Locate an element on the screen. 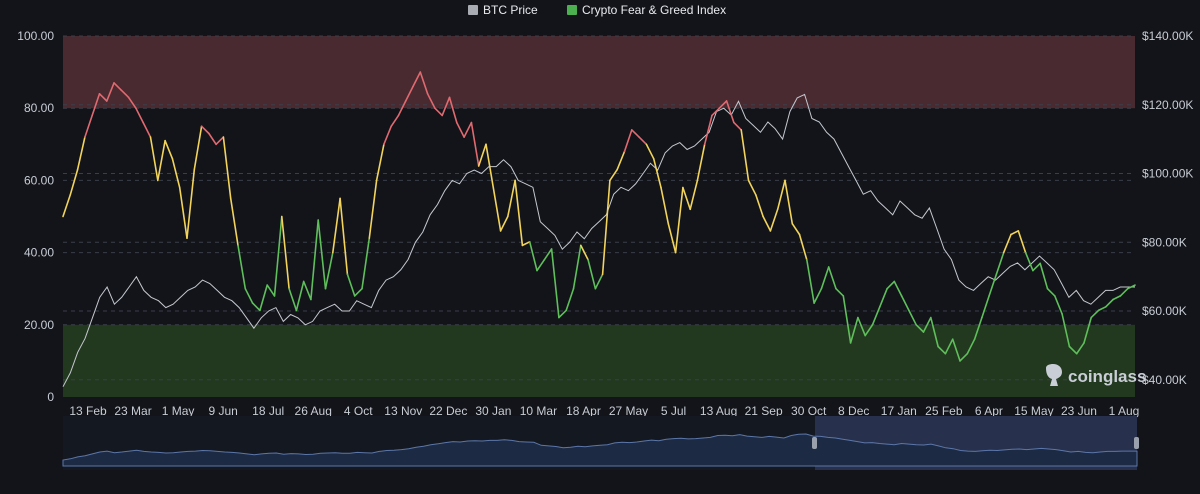 Image resolution: width=1200 pixels, height=494 pixels. range-navigator is located at coordinates (600, 443).